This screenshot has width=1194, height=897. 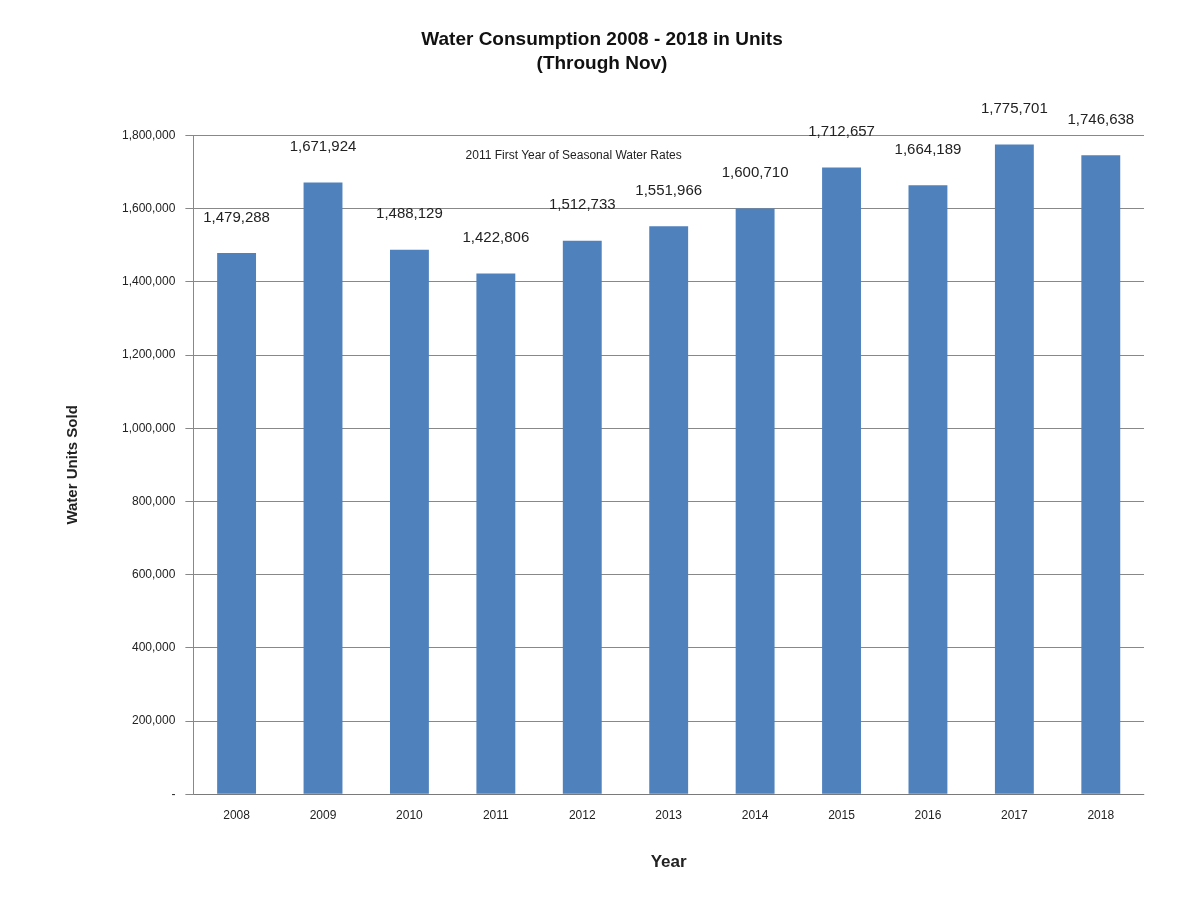 I want to click on data-label: 1,512,733, so click(x=582, y=204).